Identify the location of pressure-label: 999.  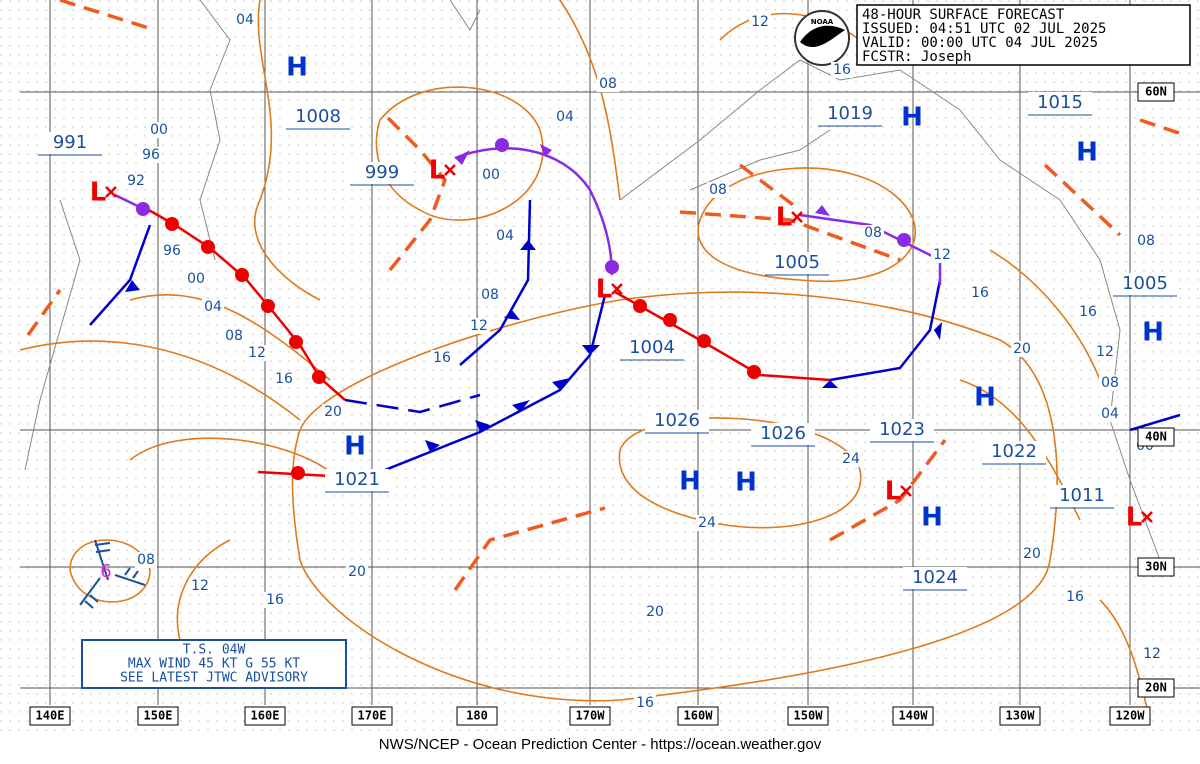
(382, 172).